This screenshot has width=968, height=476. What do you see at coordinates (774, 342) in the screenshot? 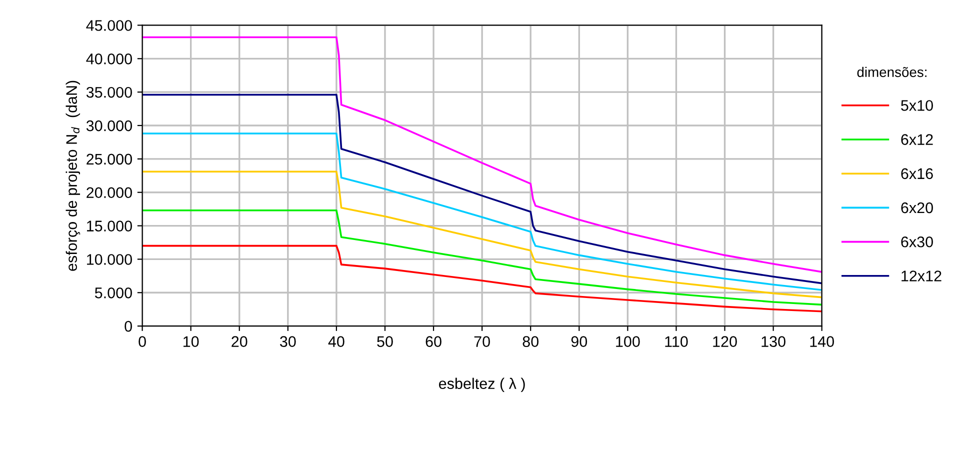
I see `x-tick-label: 130` at bounding box center [774, 342].